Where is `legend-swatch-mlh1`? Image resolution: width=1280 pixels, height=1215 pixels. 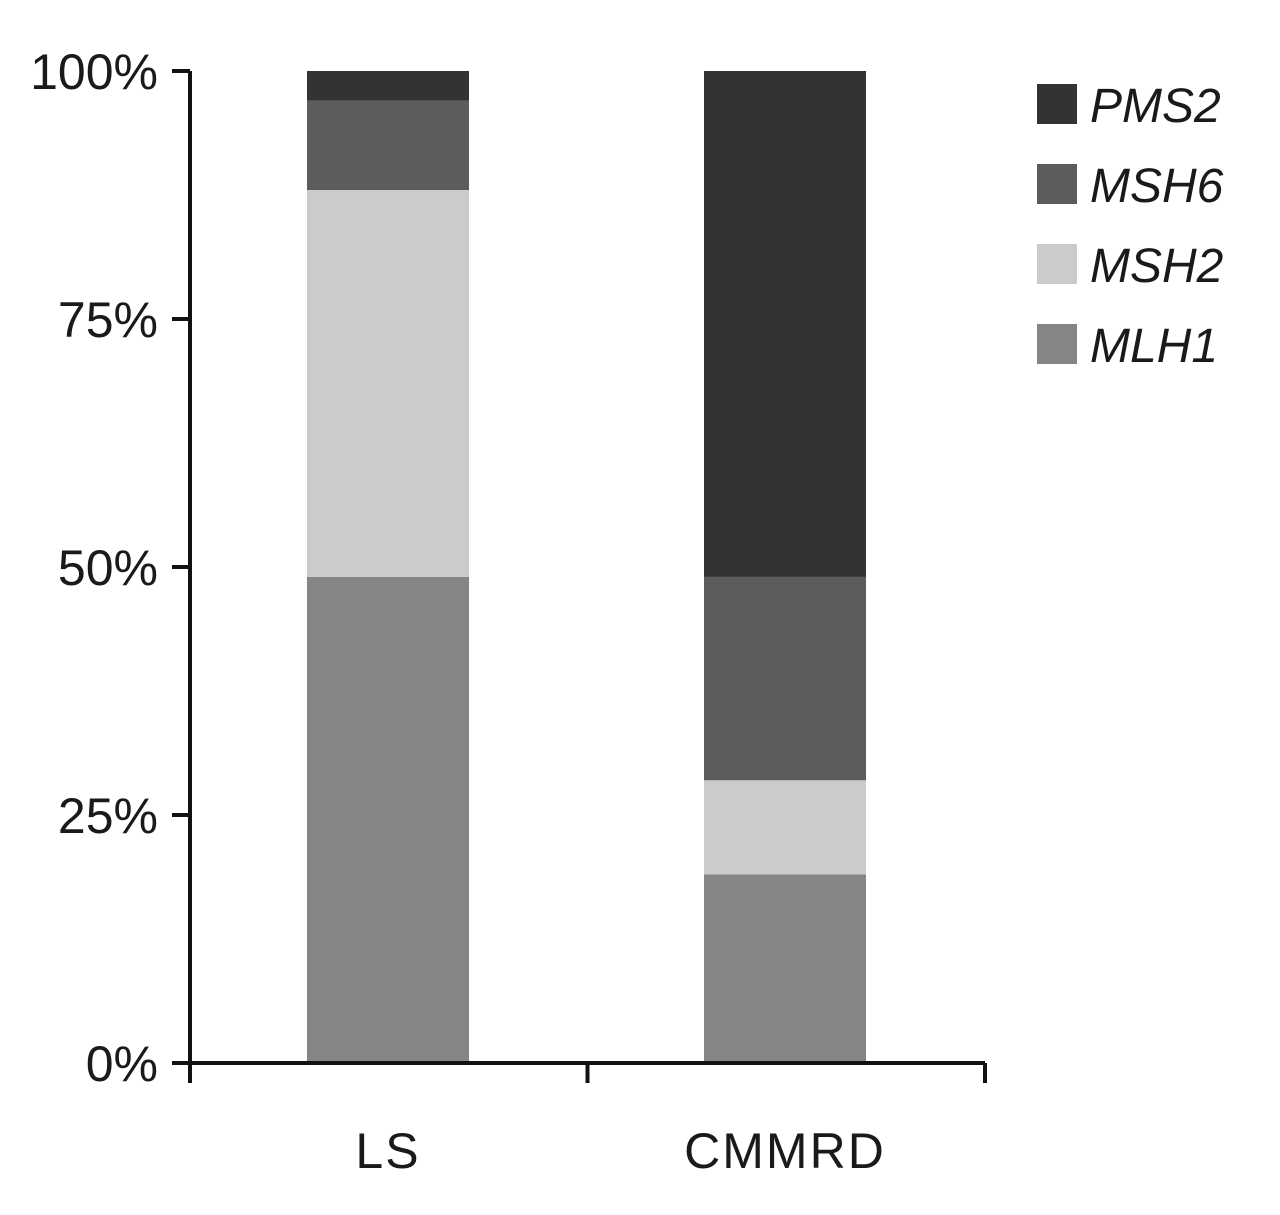 legend-swatch-mlh1 is located at coordinates (1057, 344).